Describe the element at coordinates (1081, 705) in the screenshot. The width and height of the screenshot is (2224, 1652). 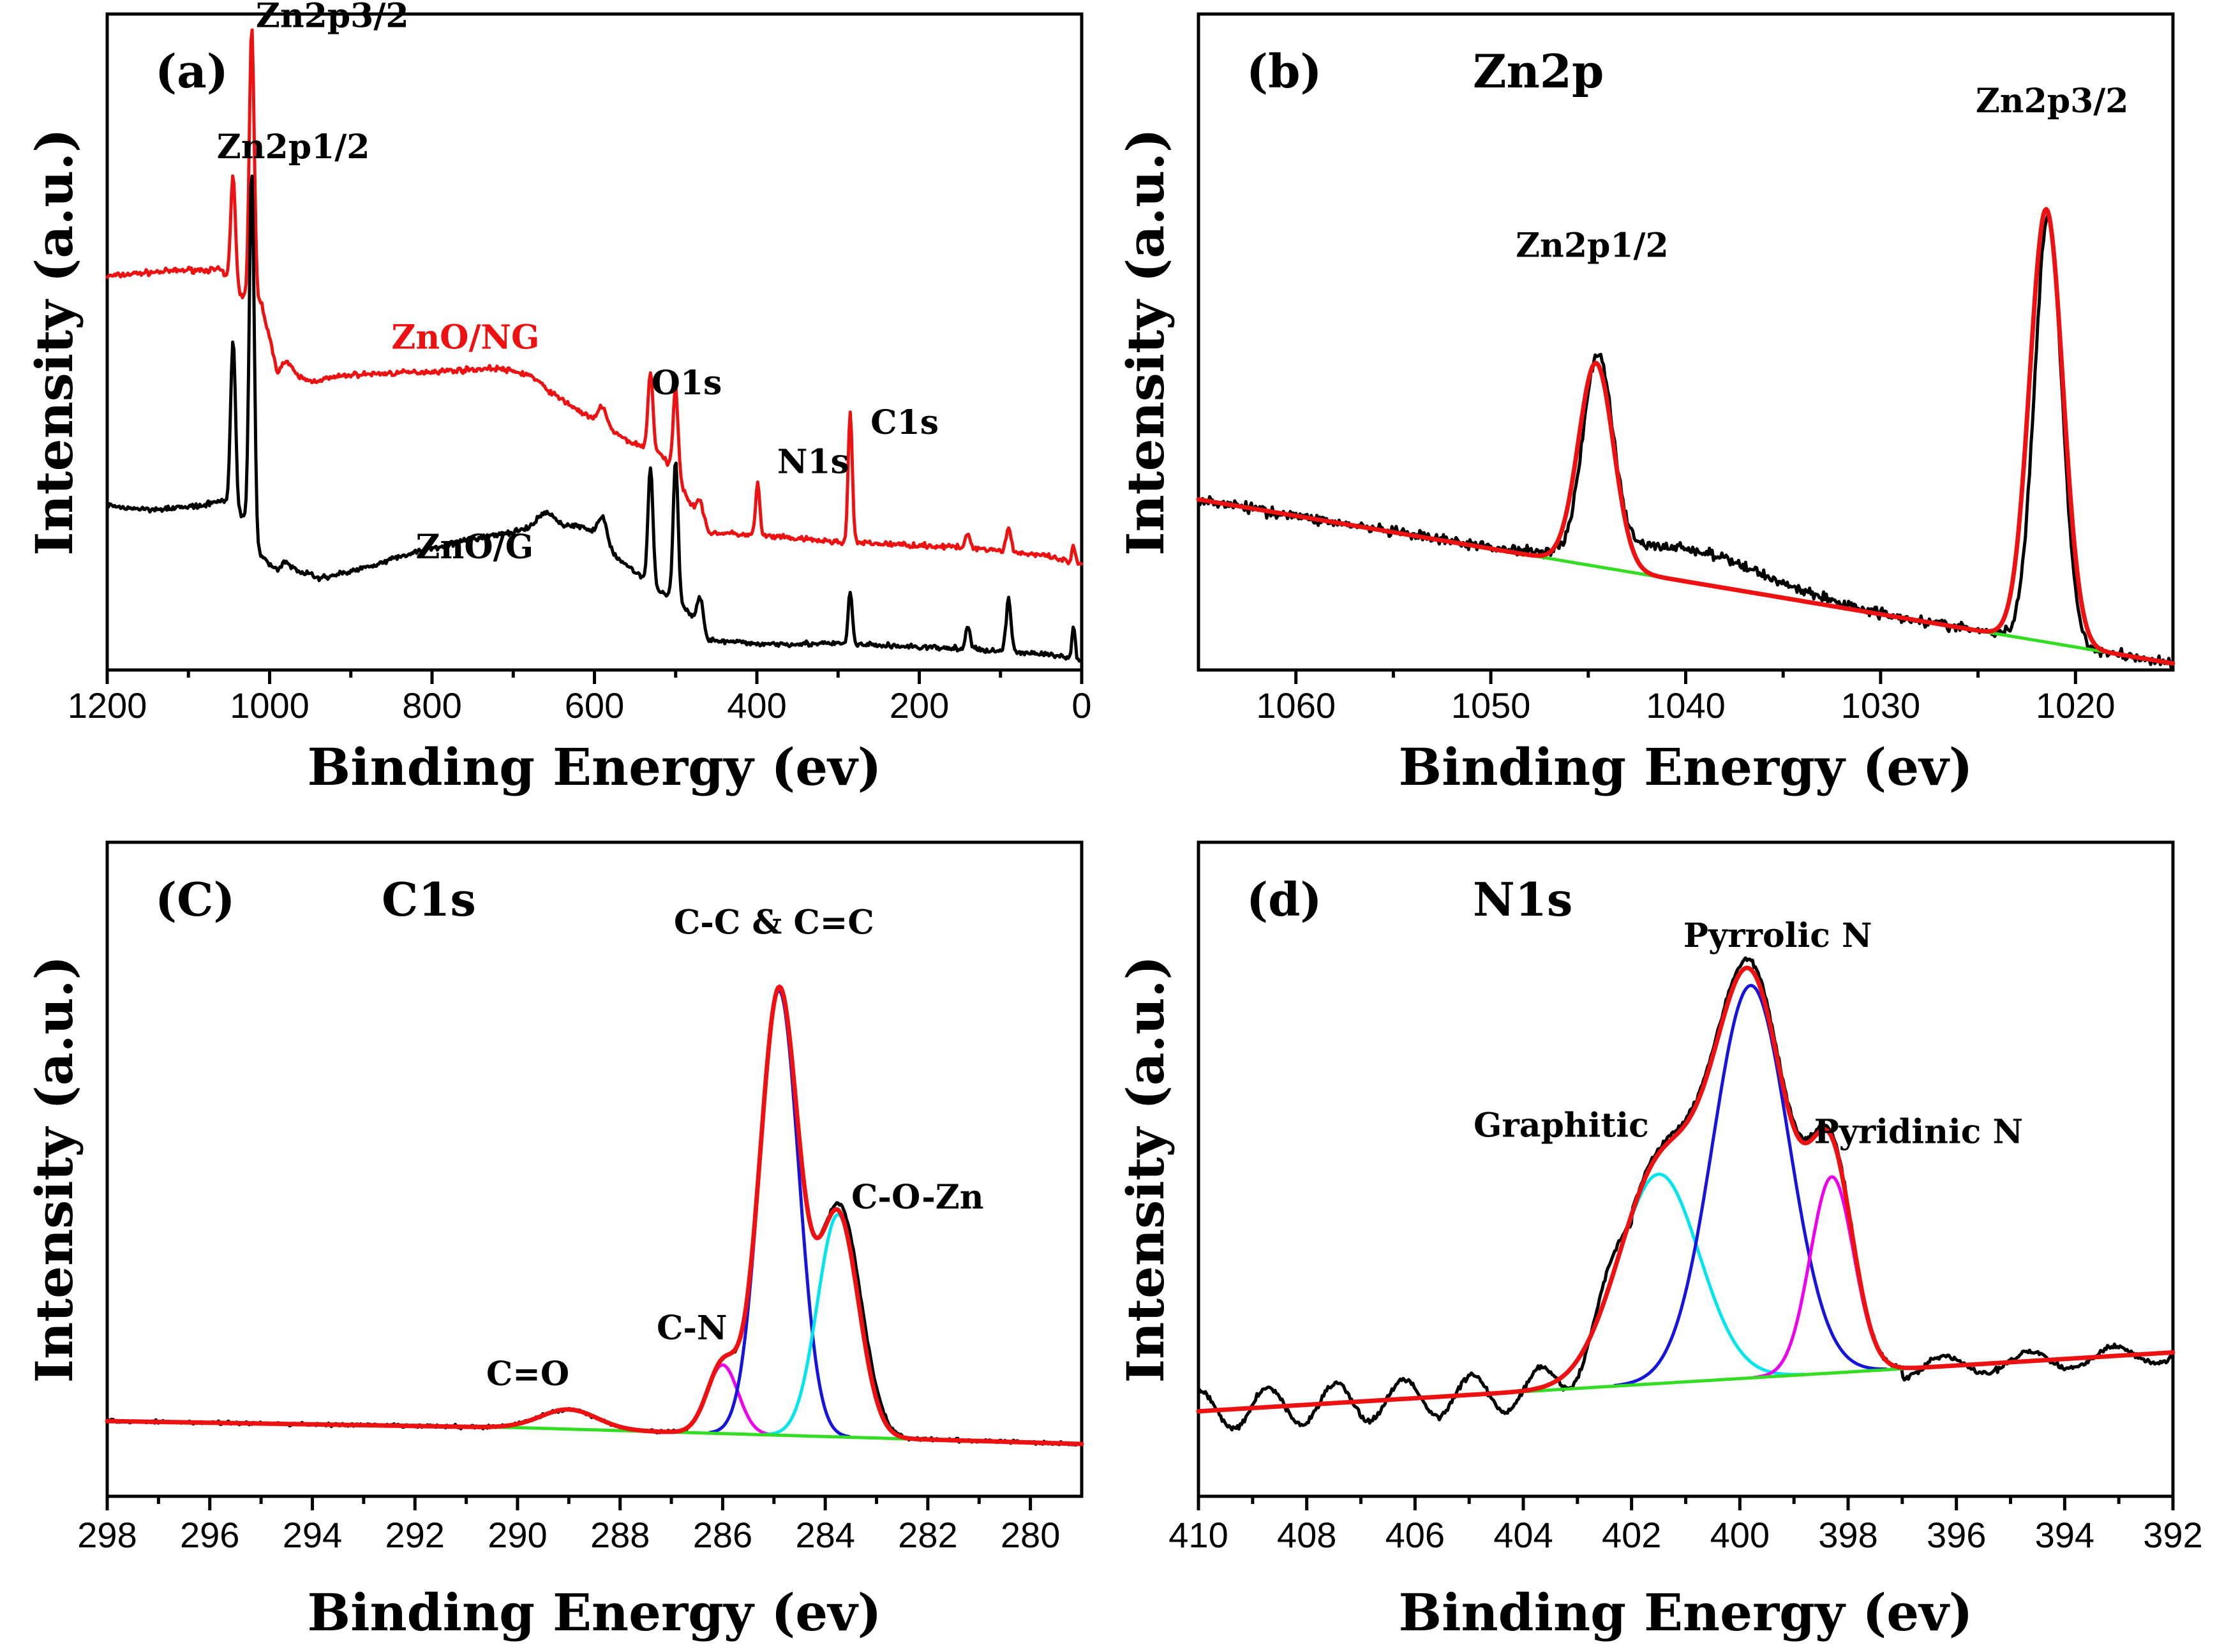
I see `x-tick-label: 0` at that location.